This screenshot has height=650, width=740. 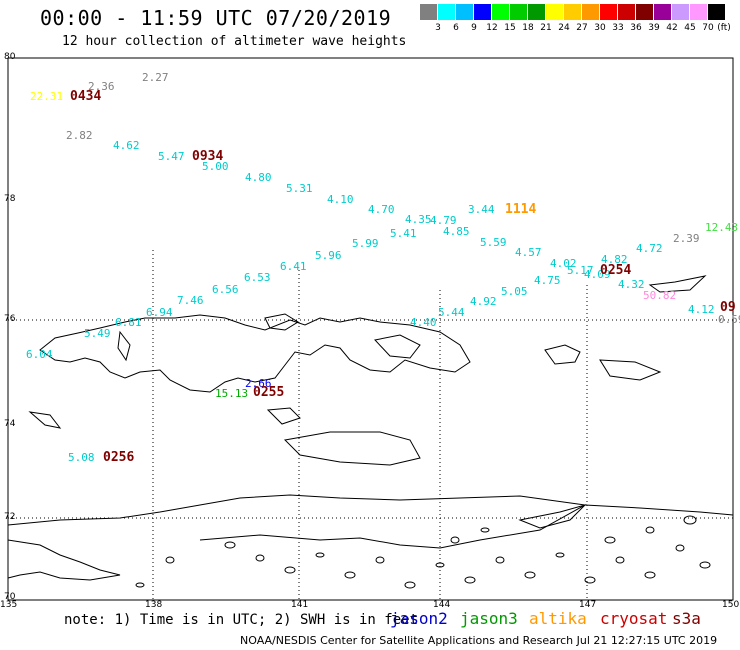 What do you see at coordinates (397, 346) in the screenshot?
I see `island-lagoon` at bounding box center [397, 346].